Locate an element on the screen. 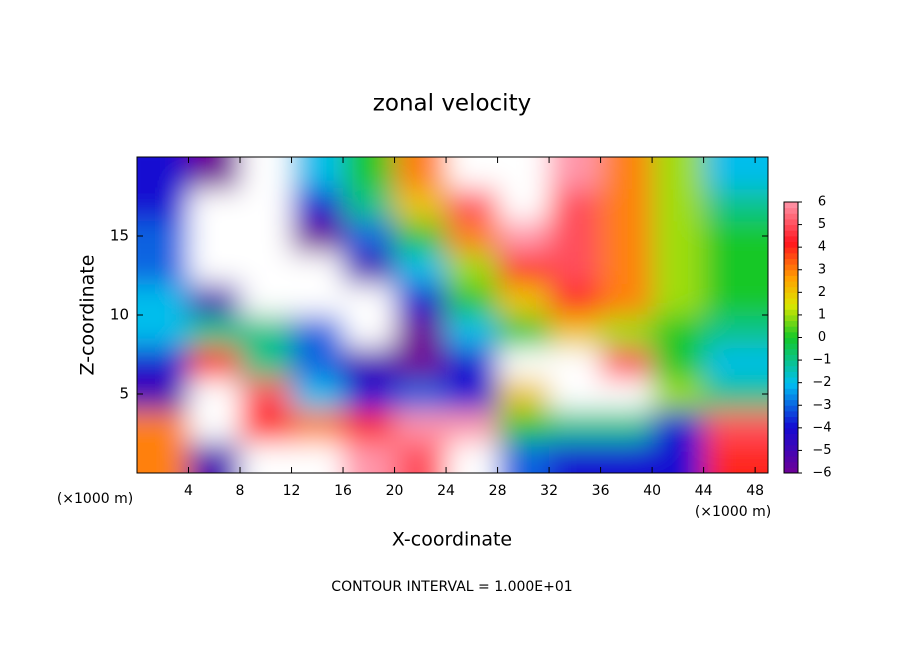  colorbar-tick-label: 5 is located at coordinates (822, 224).